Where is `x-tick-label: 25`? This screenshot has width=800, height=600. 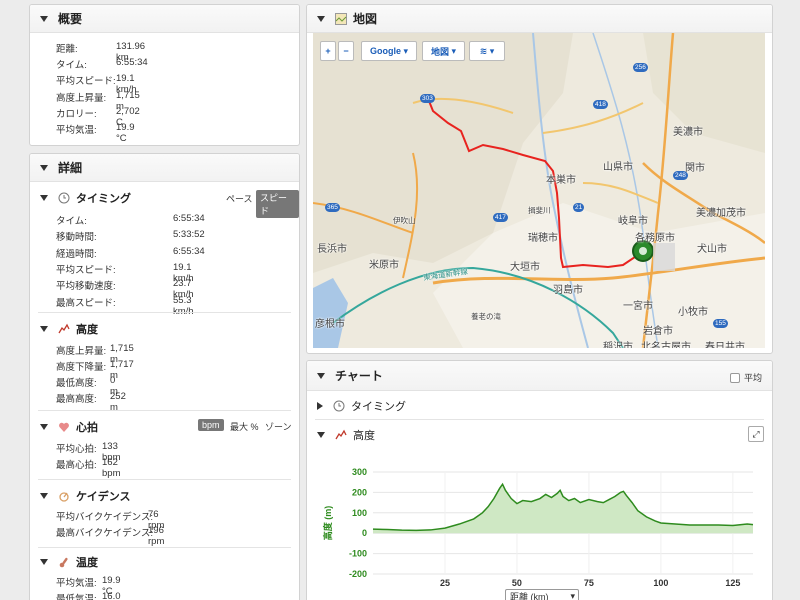 x-tick-label: 25 is located at coordinates (445, 583).